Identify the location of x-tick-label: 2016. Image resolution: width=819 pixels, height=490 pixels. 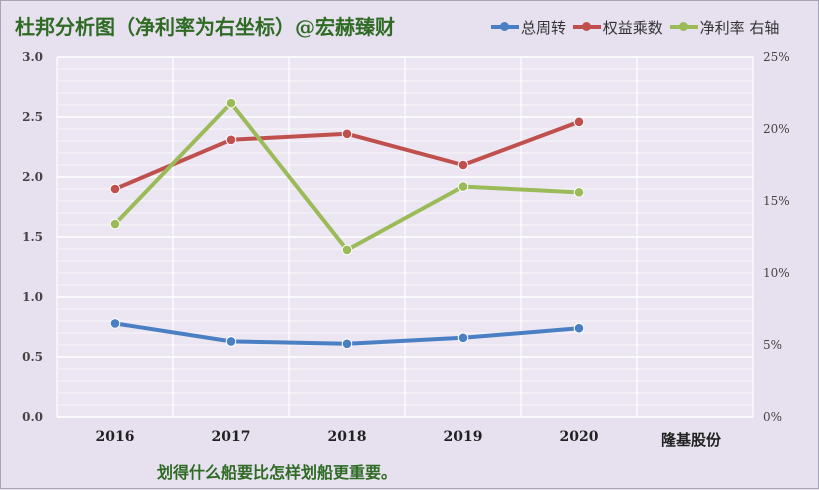
(115, 437).